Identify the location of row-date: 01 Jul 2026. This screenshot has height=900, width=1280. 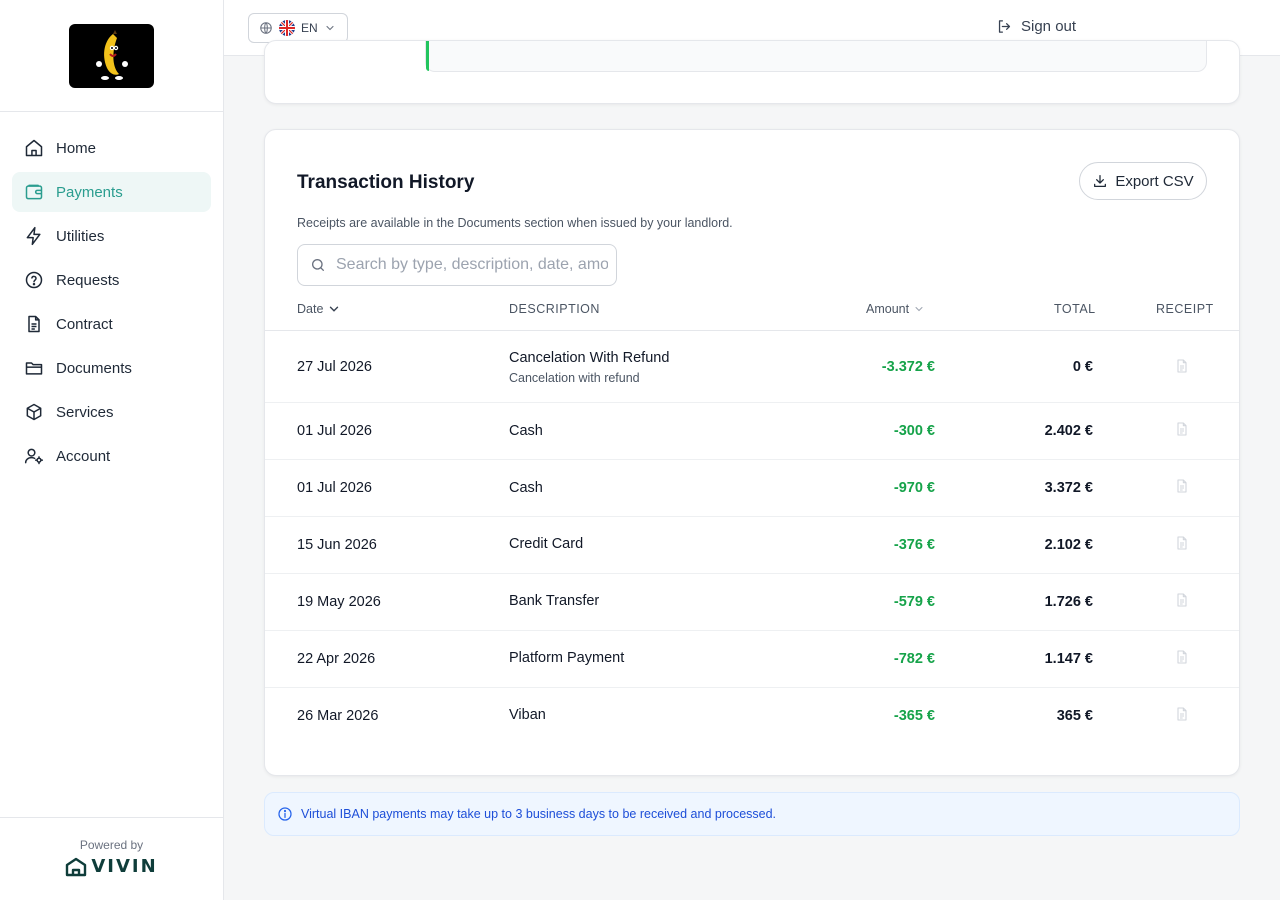
(334, 431).